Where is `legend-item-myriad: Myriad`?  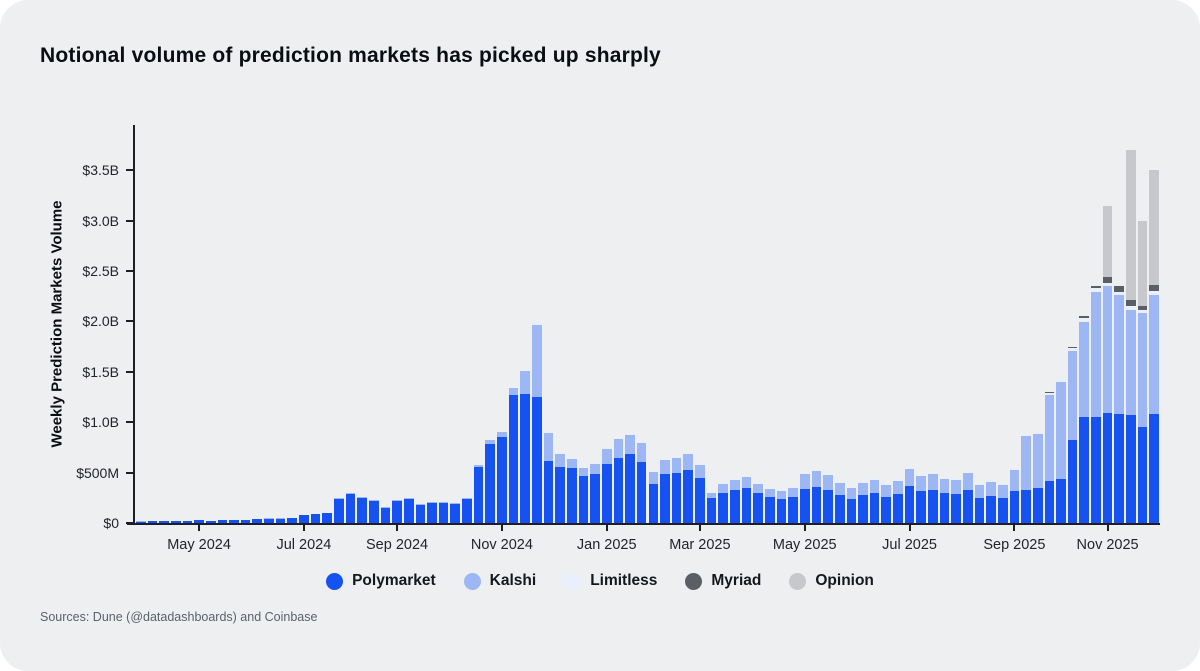 legend-item-myriad: Myriad is located at coordinates (723, 581).